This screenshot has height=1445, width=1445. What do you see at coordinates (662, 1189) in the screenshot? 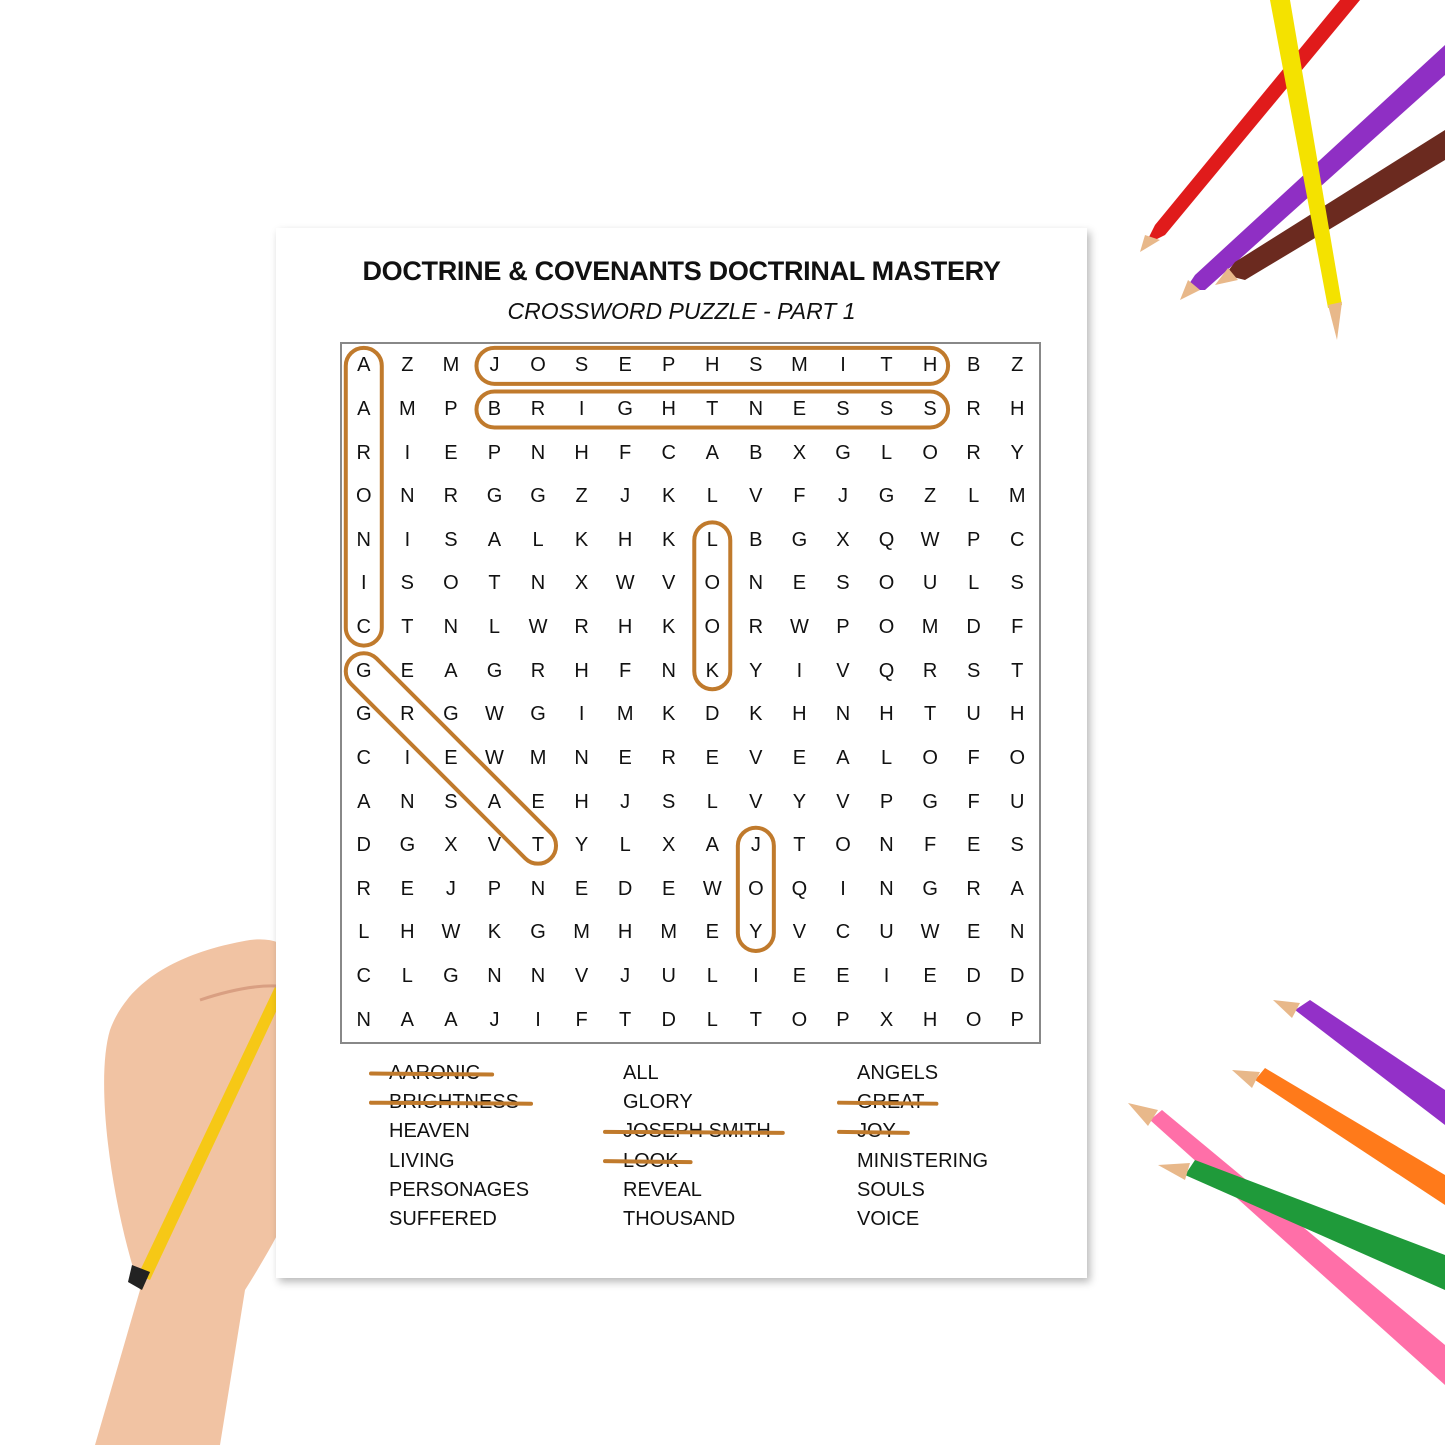
I see `word-list-item: REVEAL` at bounding box center [662, 1189].